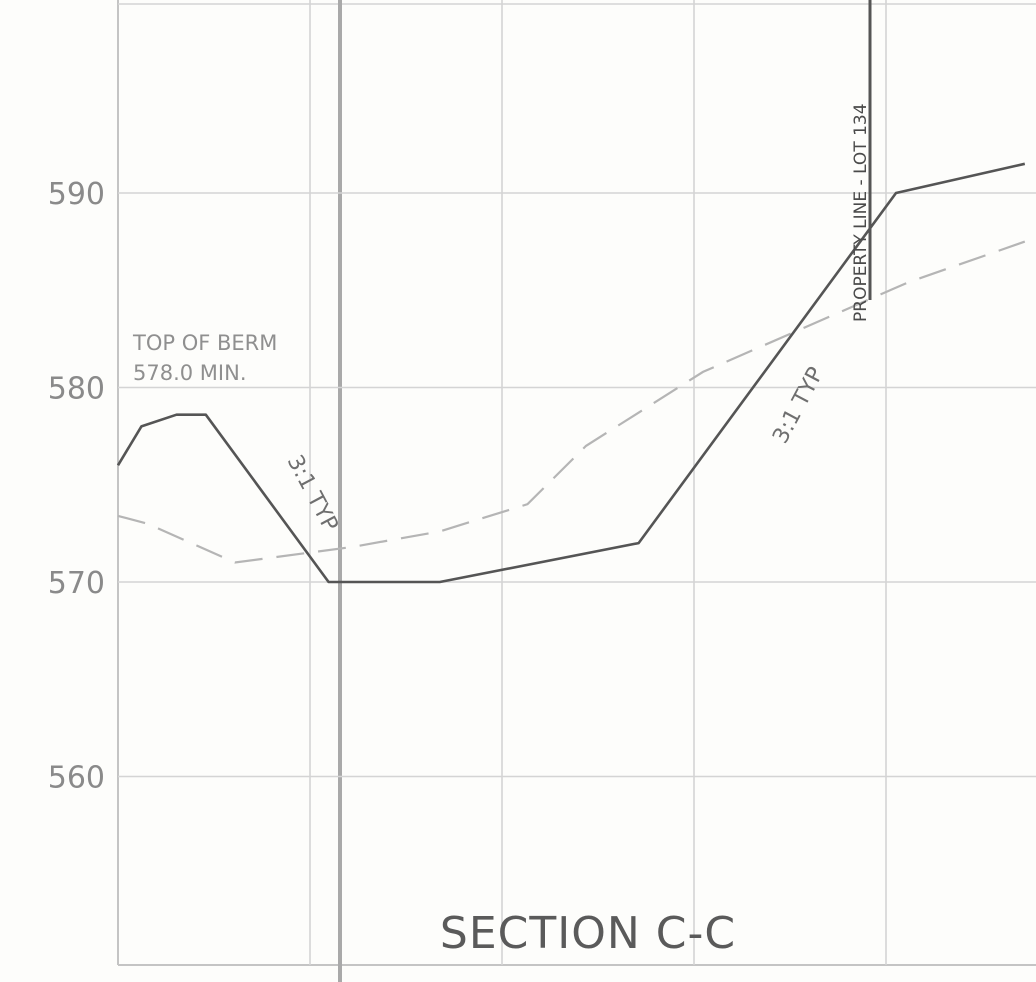  Describe the element at coordinates (76, 486) in the screenshot. I see `elevation-labels: 590 580 570 560` at that location.